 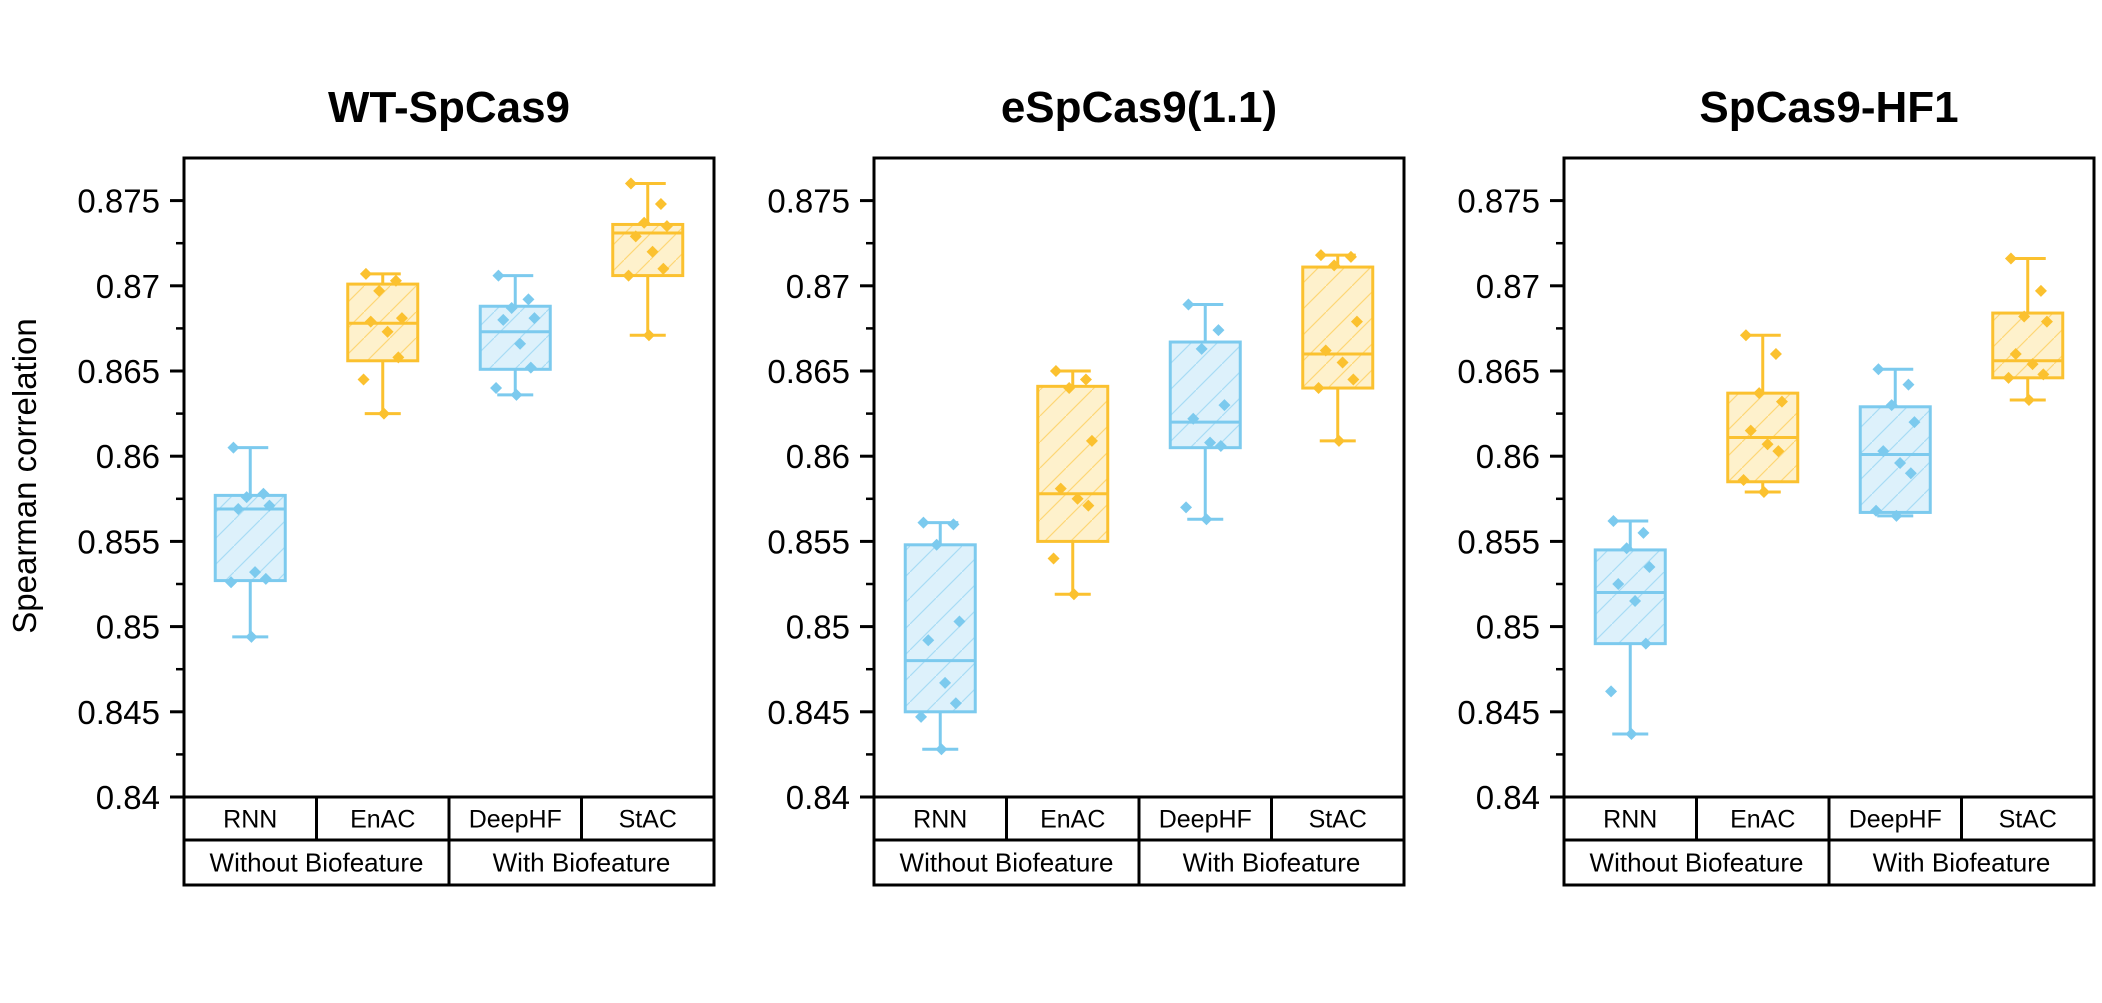 What do you see at coordinates (1630, 820) in the screenshot?
I see `category-label: RNN` at bounding box center [1630, 820].